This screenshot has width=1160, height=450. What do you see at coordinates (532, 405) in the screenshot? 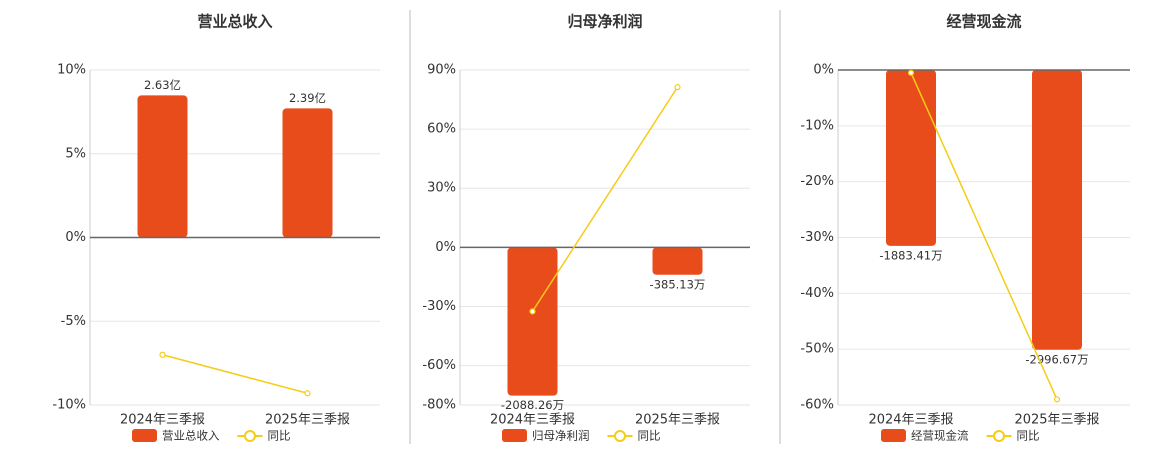
I see `value-label: -2088.26万` at bounding box center [532, 405].